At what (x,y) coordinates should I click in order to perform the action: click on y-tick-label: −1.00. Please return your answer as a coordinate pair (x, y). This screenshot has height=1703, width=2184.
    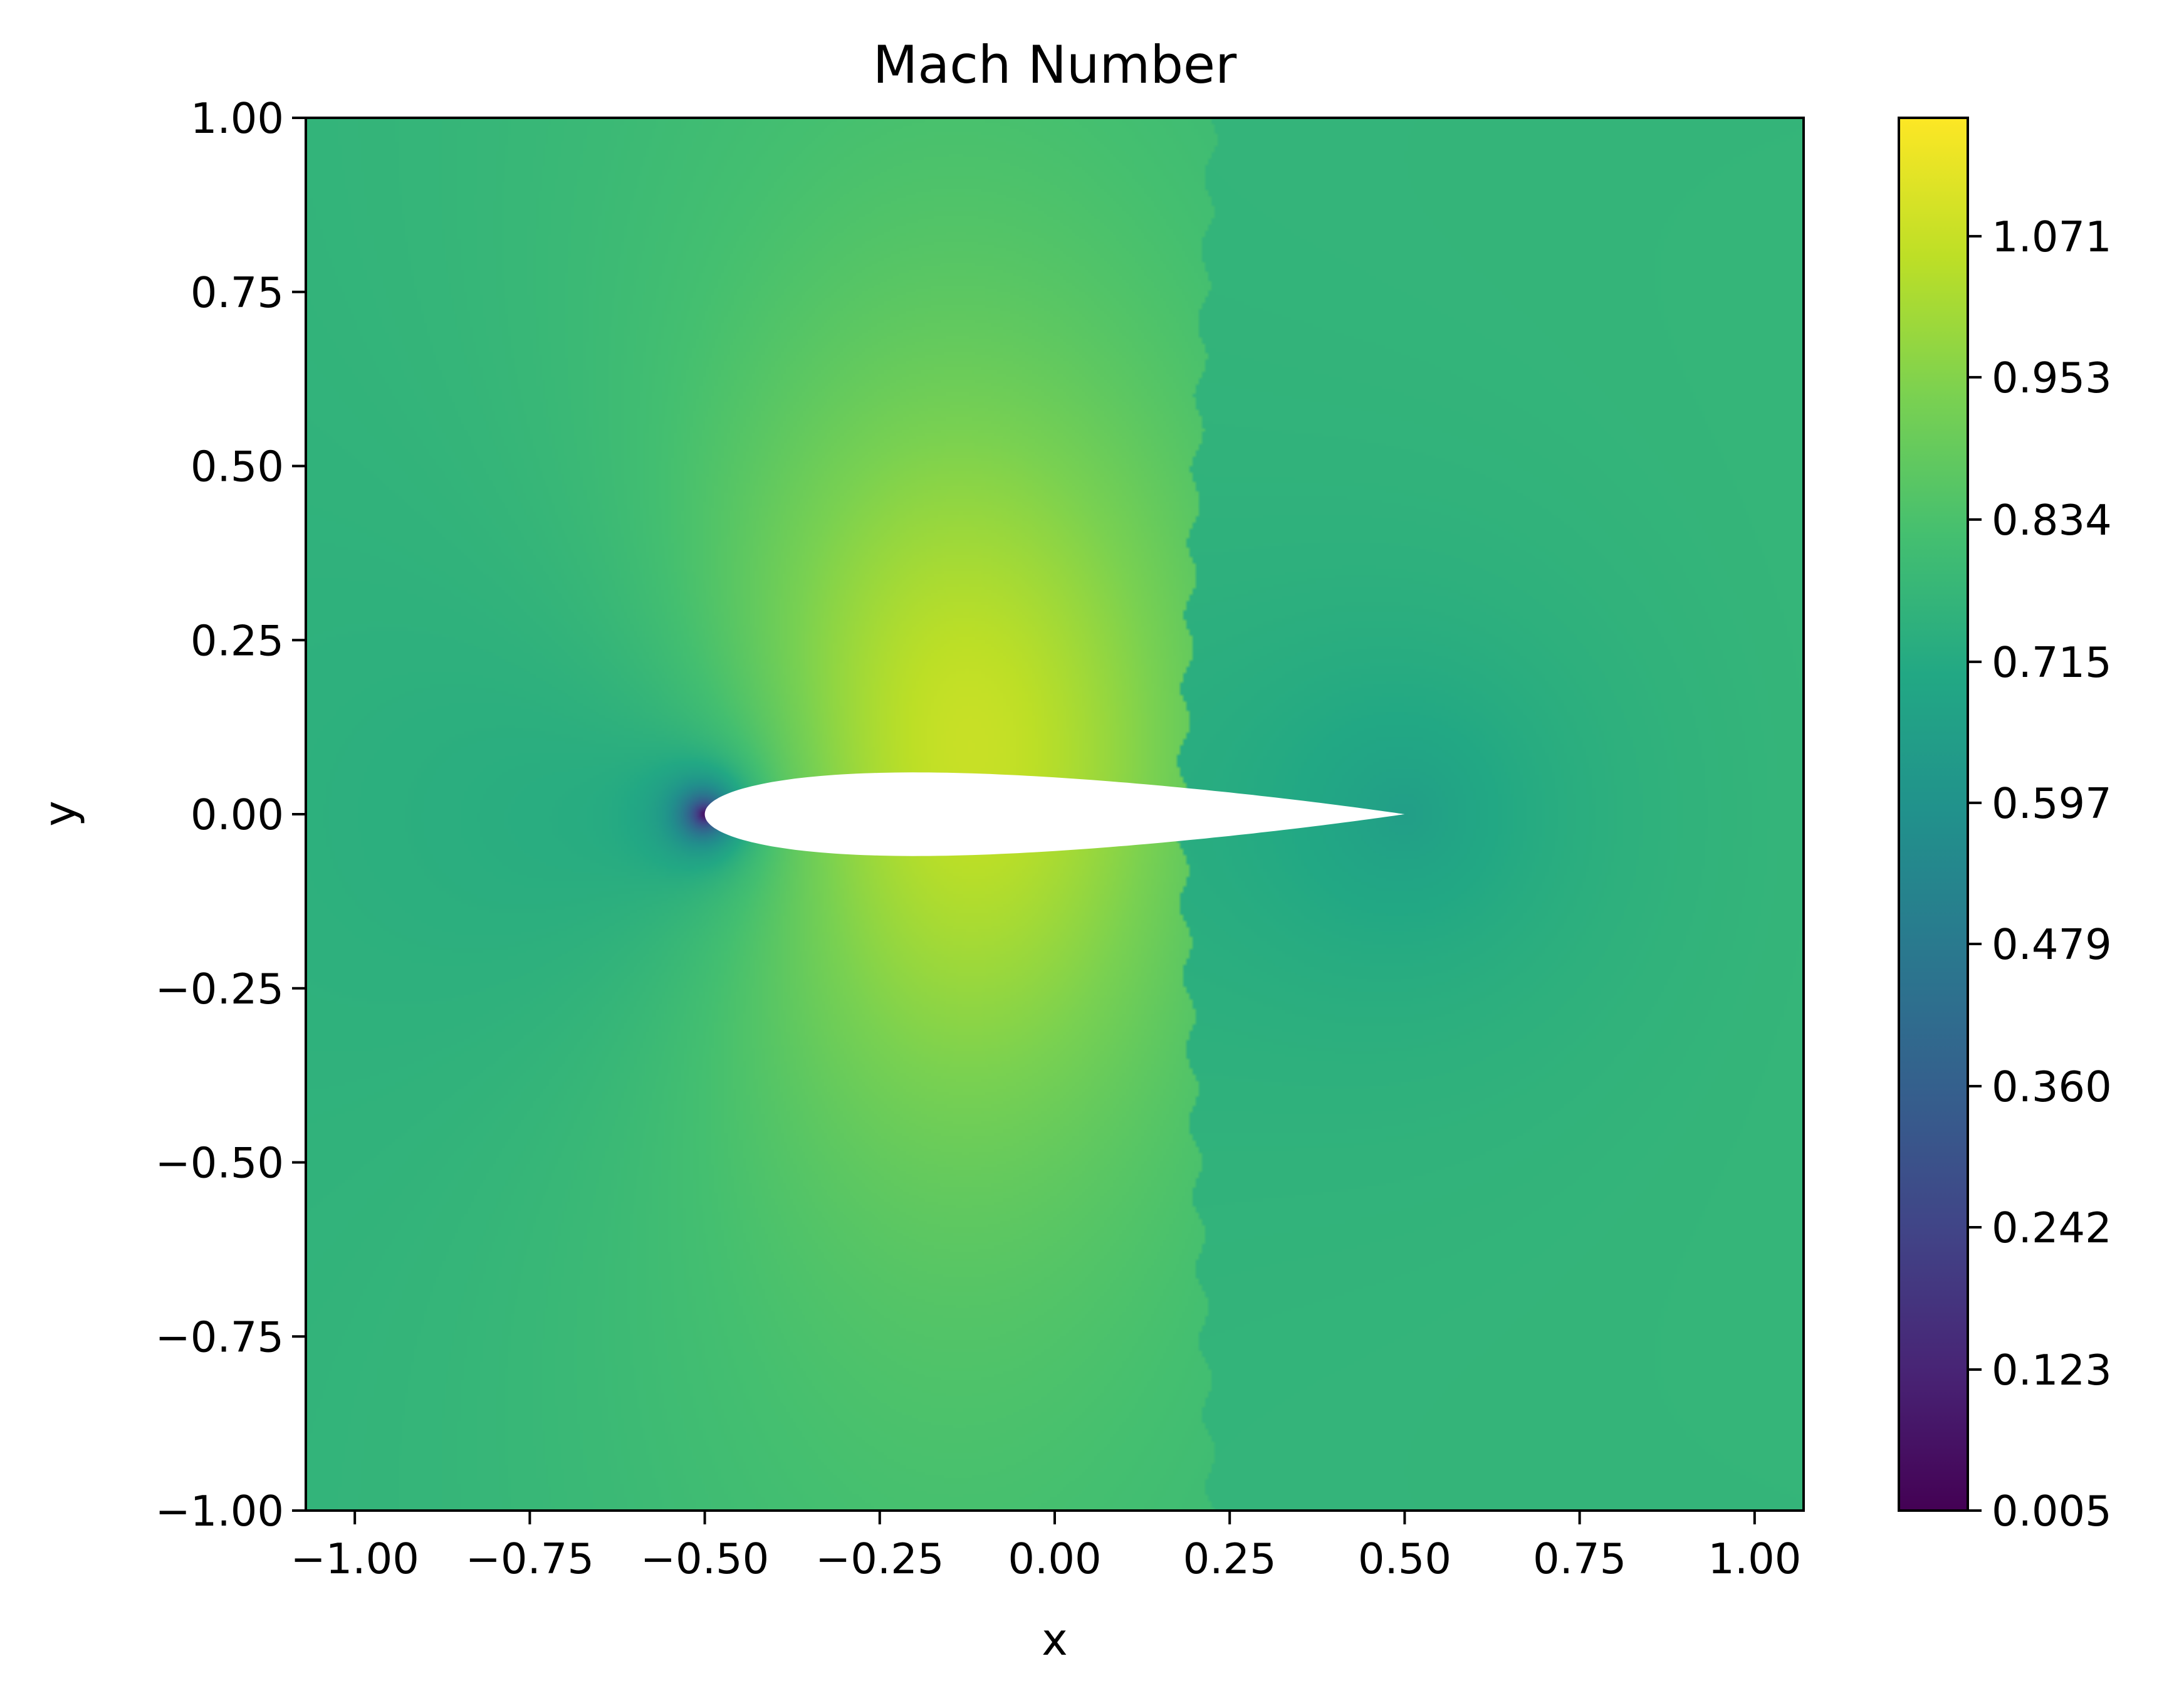
    Looking at the image, I should click on (220, 1511).